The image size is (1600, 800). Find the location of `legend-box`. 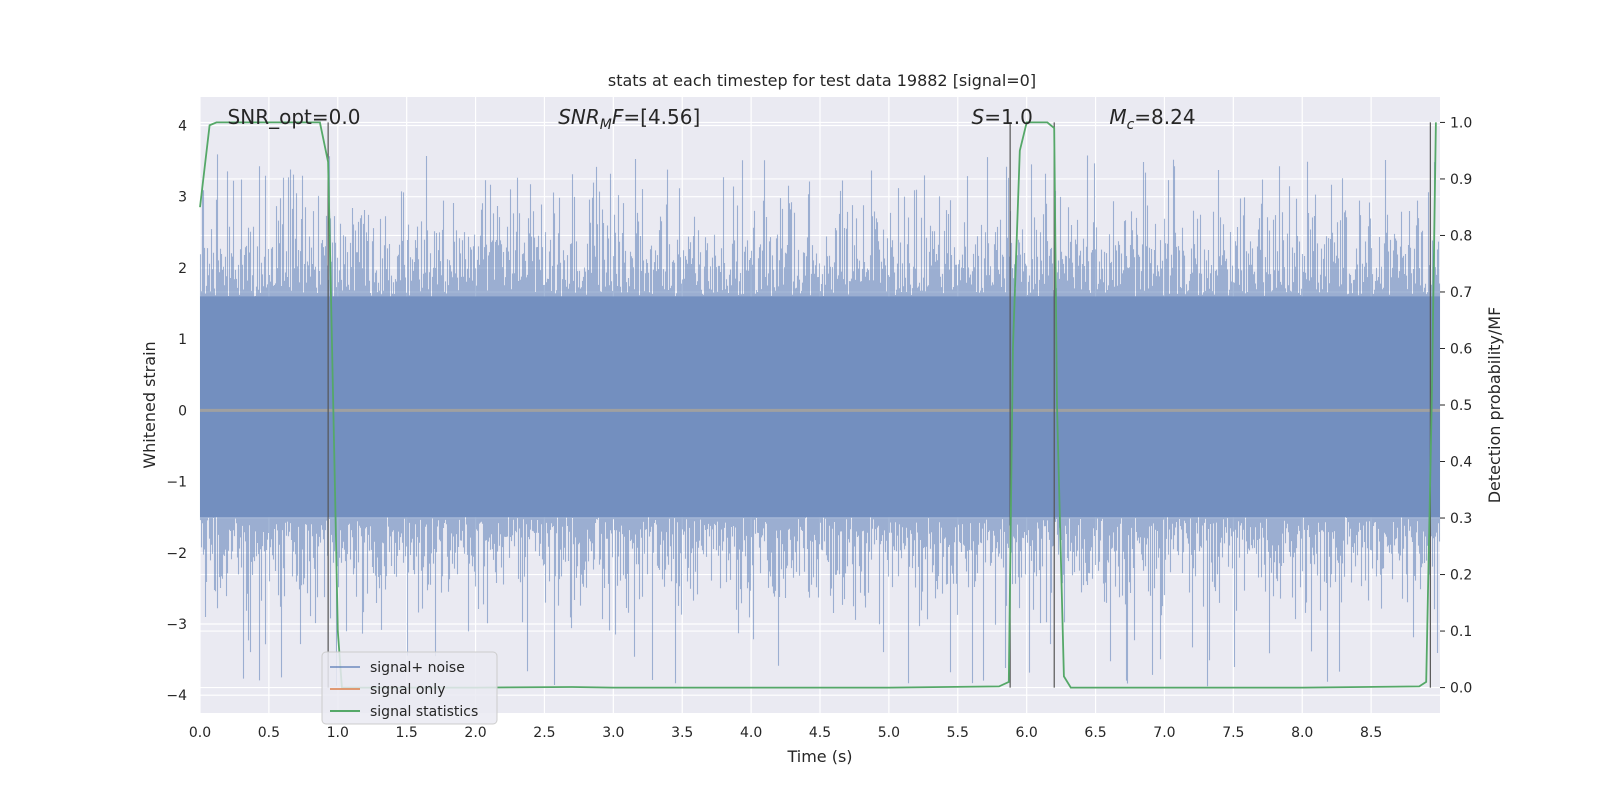

legend-box is located at coordinates (409, 688).